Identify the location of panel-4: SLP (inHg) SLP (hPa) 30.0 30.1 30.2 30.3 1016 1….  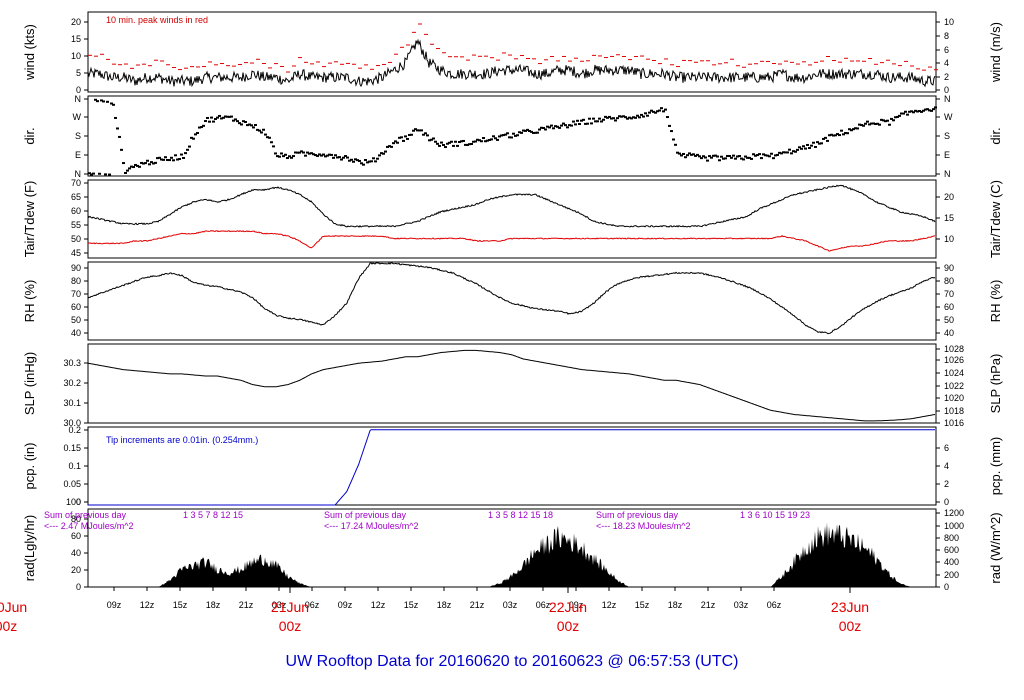
(512, 385).